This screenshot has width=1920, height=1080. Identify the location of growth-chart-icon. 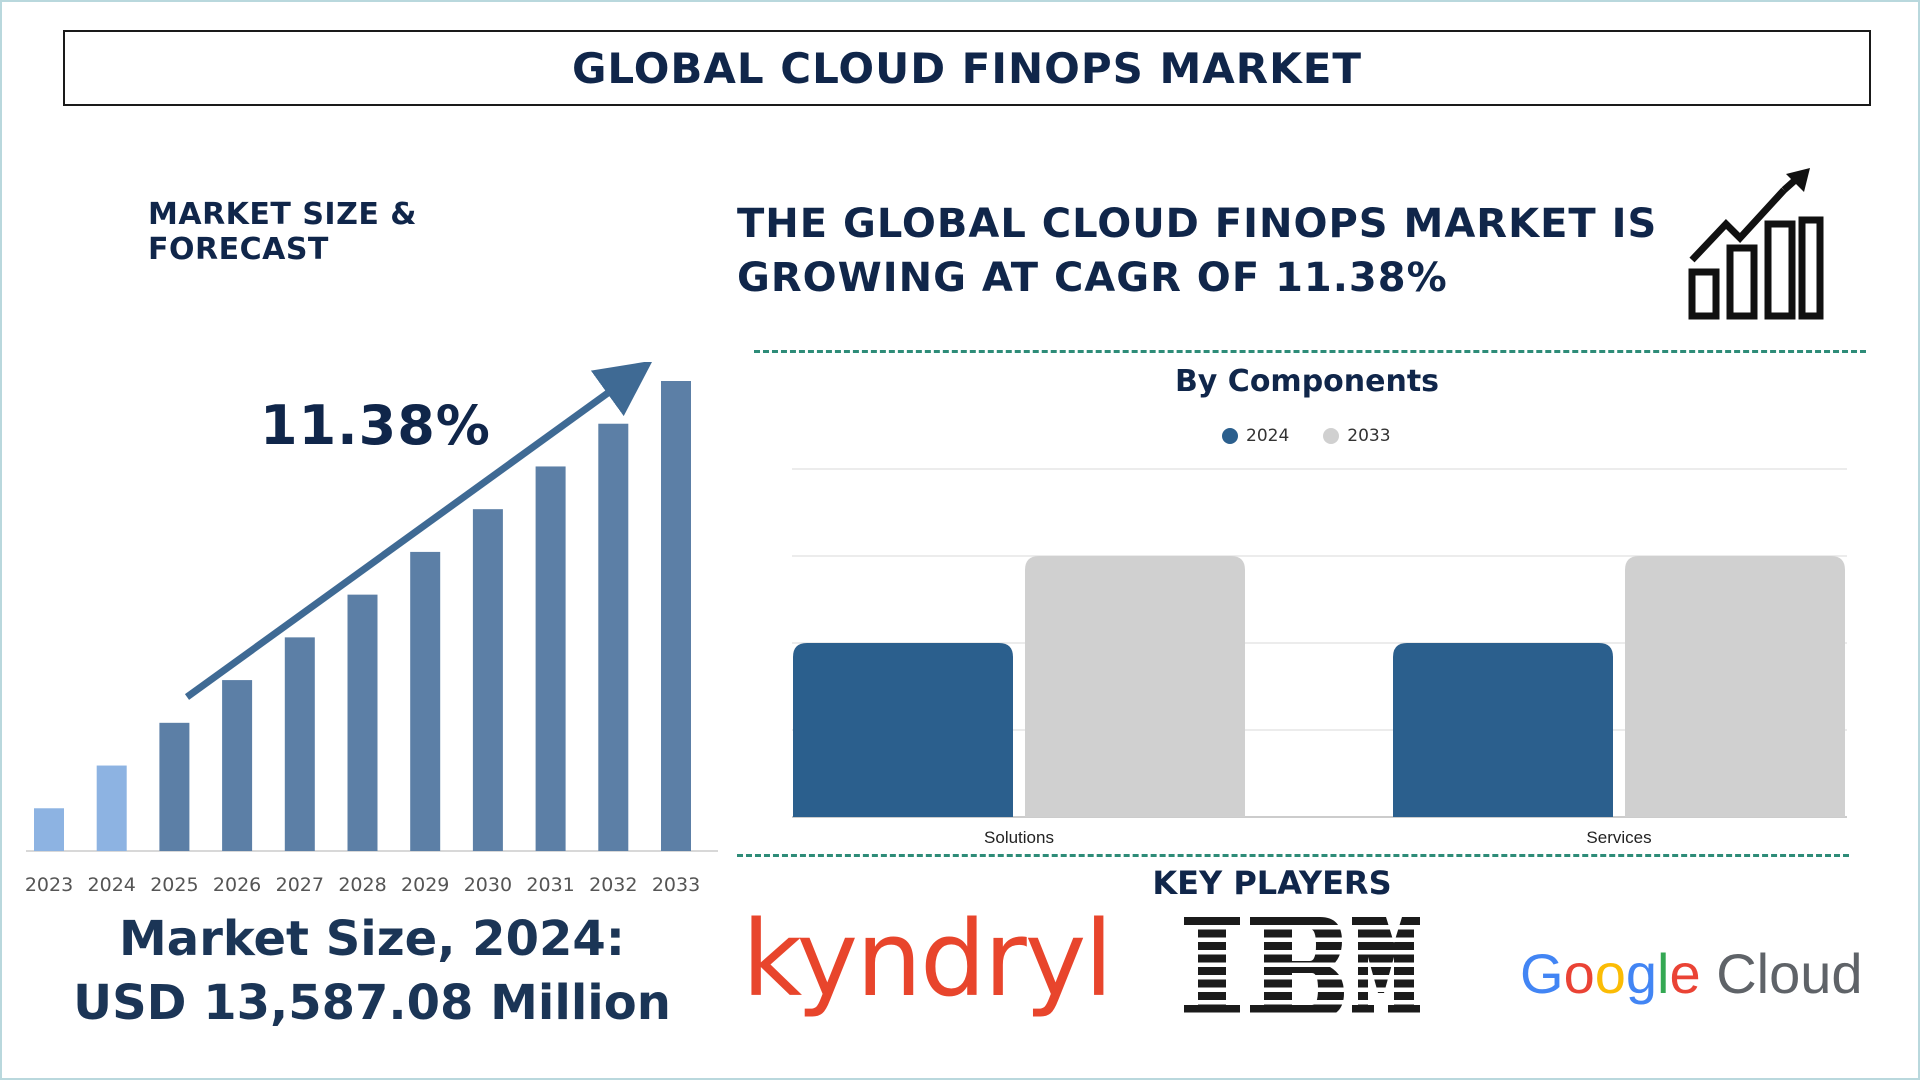
(1756, 244).